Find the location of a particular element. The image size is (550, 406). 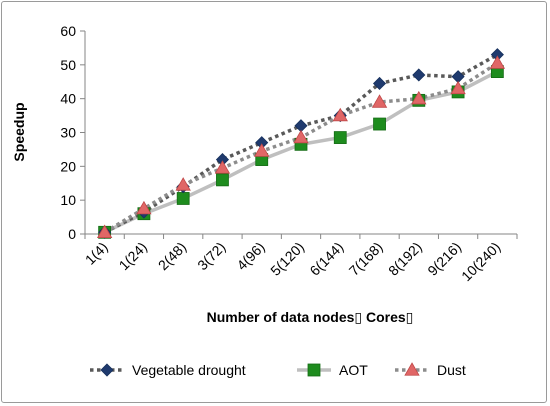

legend-label: Dust is located at coordinates (451, 370).